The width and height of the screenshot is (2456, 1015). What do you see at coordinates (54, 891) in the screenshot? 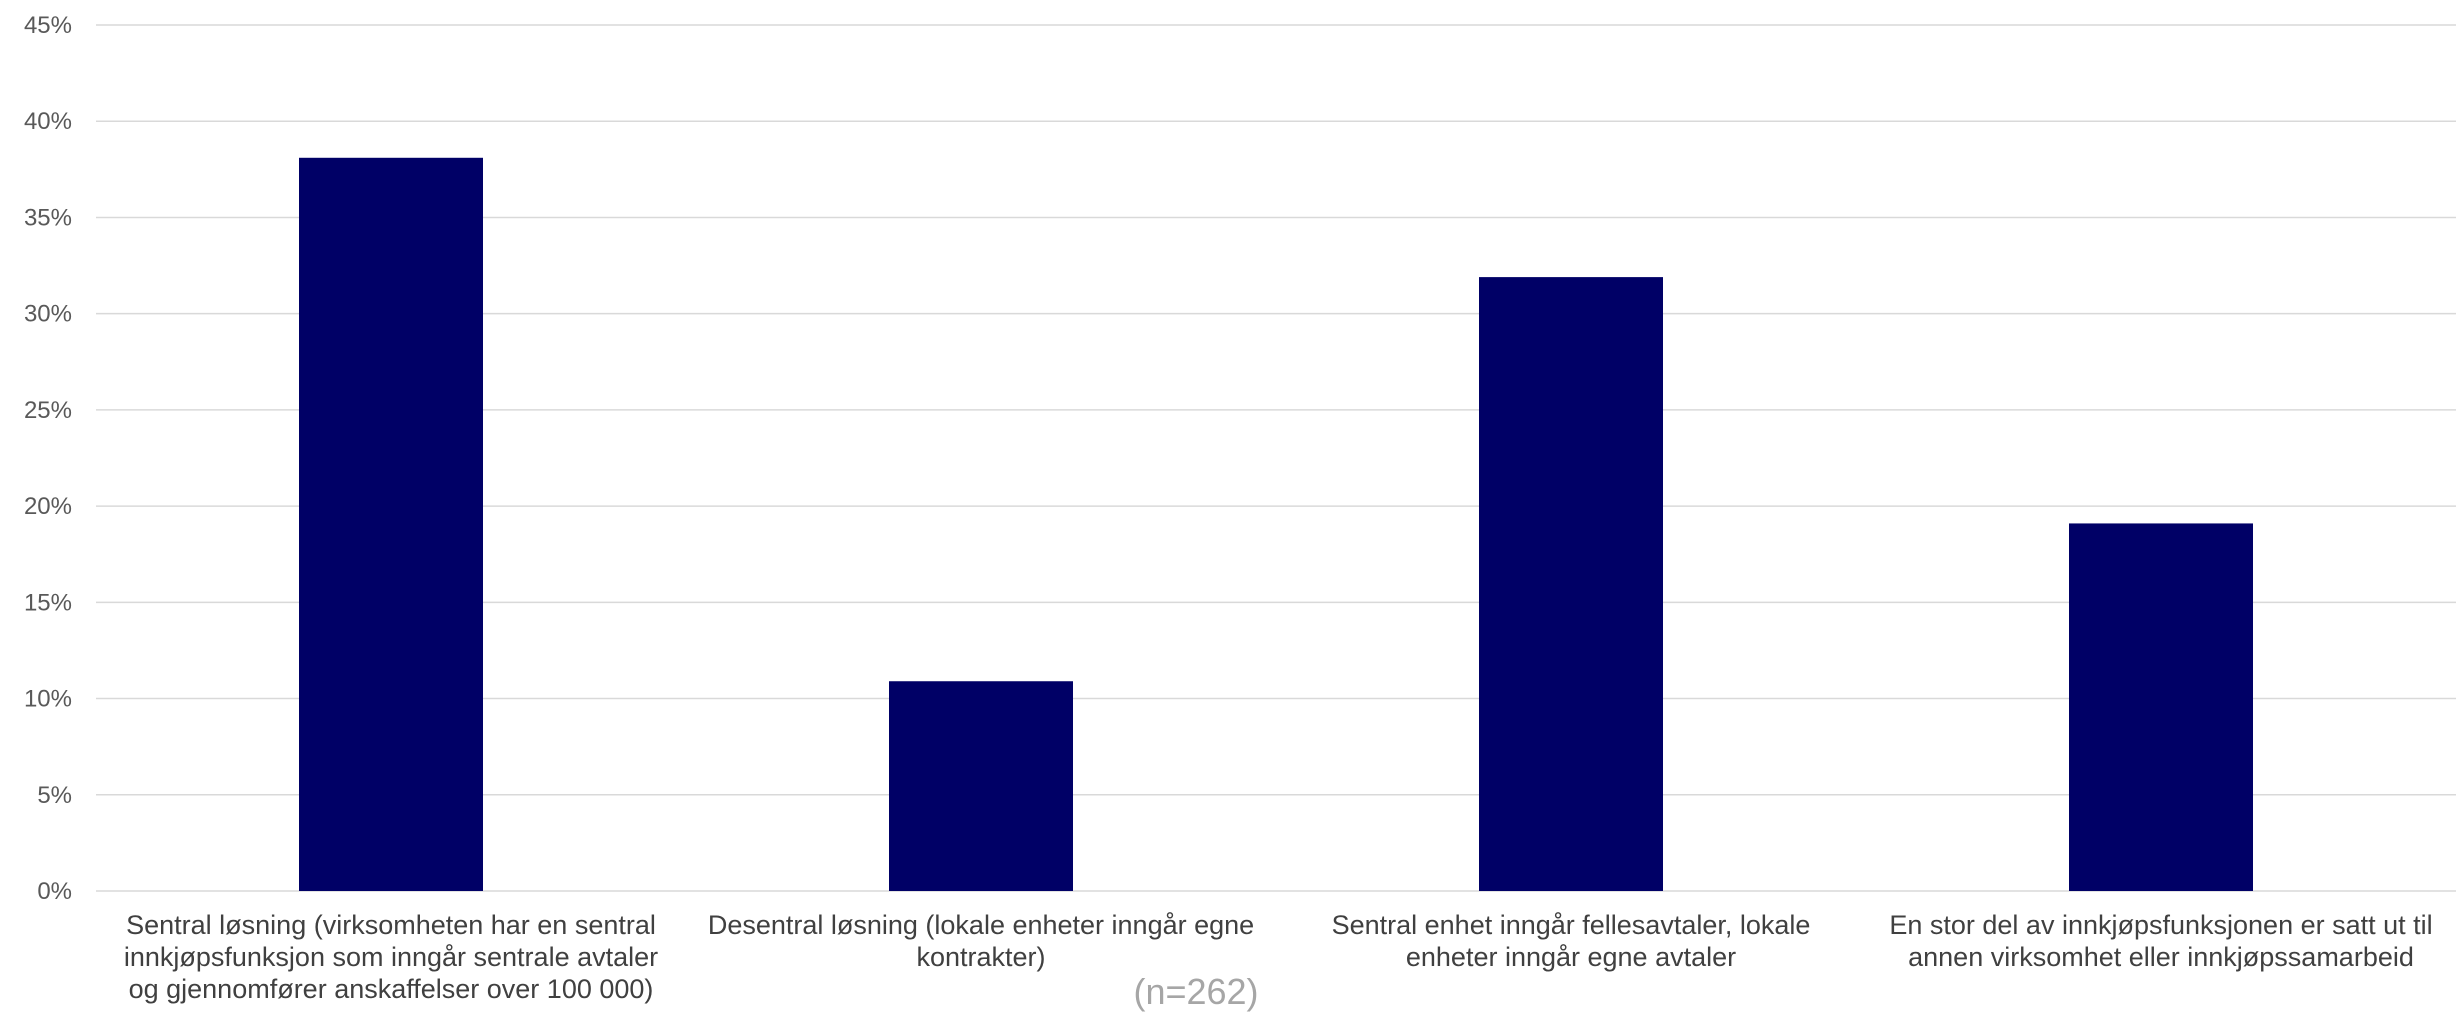
I see `y-tick-label: 0%` at bounding box center [54, 891].